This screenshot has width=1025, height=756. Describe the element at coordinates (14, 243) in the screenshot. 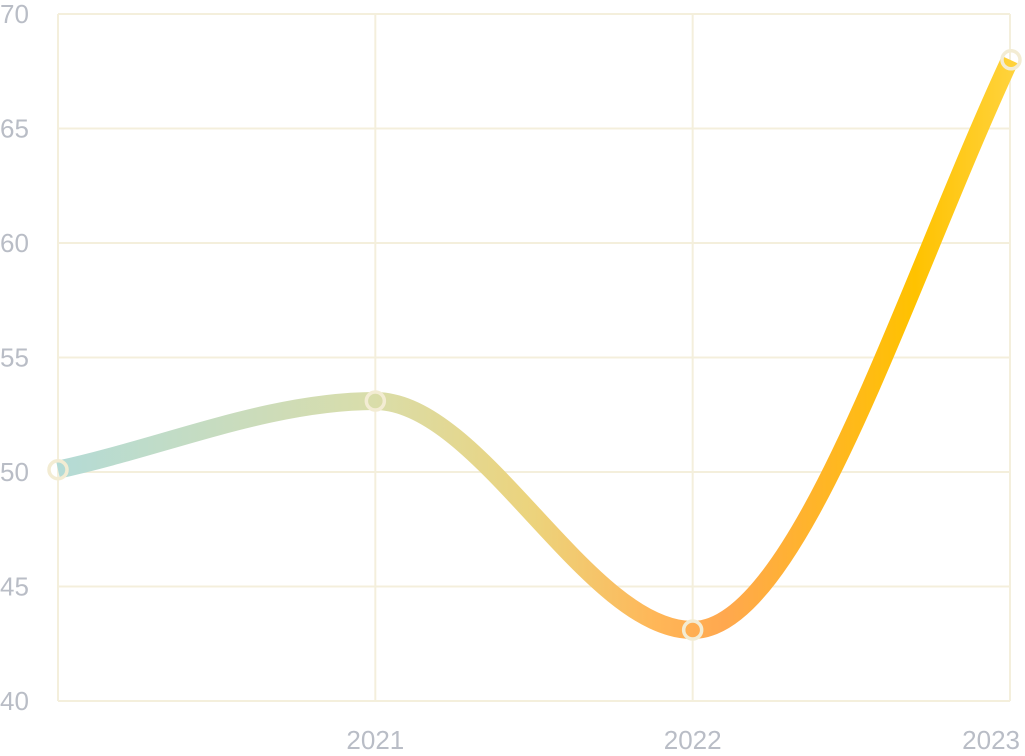

I see `y-tick-label: 60` at that location.